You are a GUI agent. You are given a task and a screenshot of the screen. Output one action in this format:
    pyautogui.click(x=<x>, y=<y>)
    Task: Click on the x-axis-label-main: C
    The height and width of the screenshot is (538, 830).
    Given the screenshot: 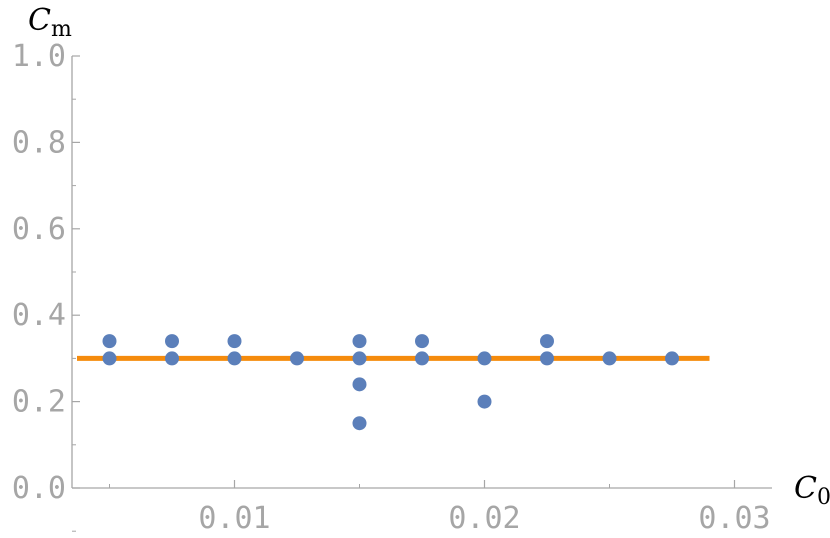 What is the action you would take?
    pyautogui.click(x=805, y=488)
    